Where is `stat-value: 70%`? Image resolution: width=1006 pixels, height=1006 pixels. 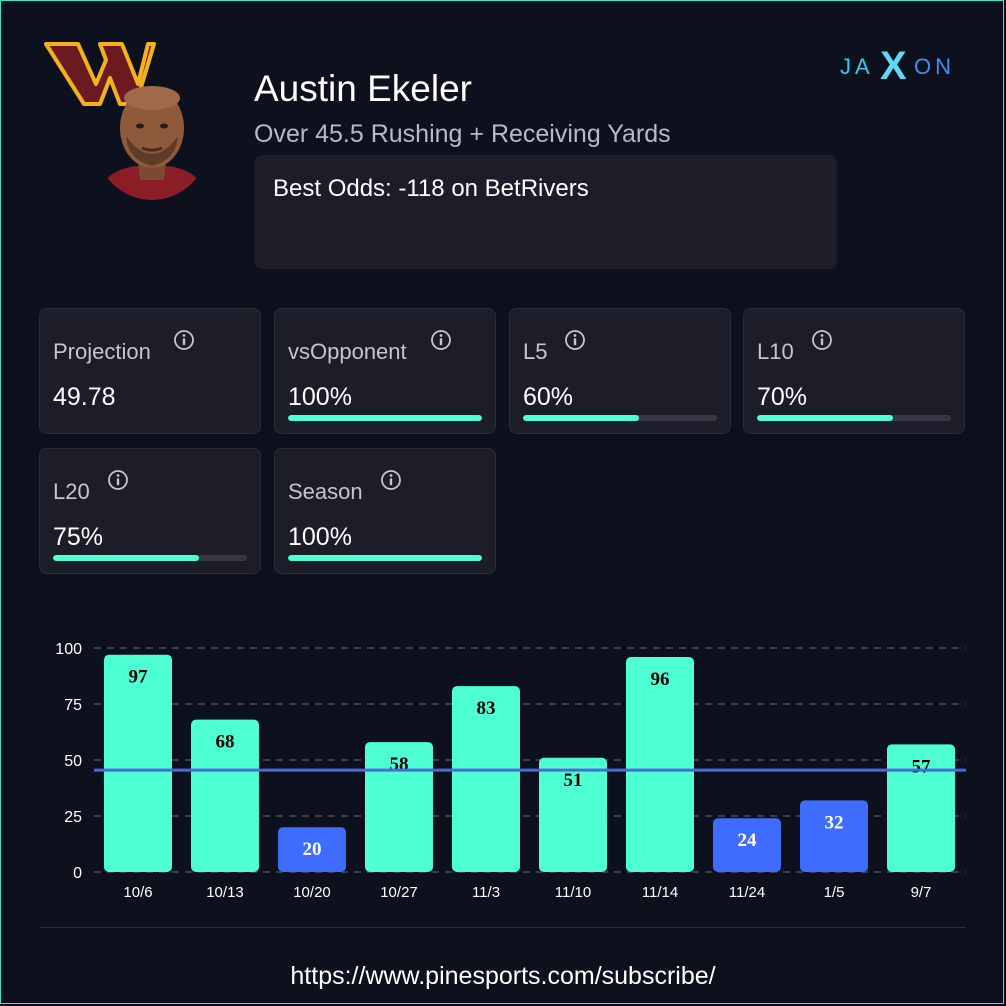
stat-value: 70% is located at coordinates (782, 397).